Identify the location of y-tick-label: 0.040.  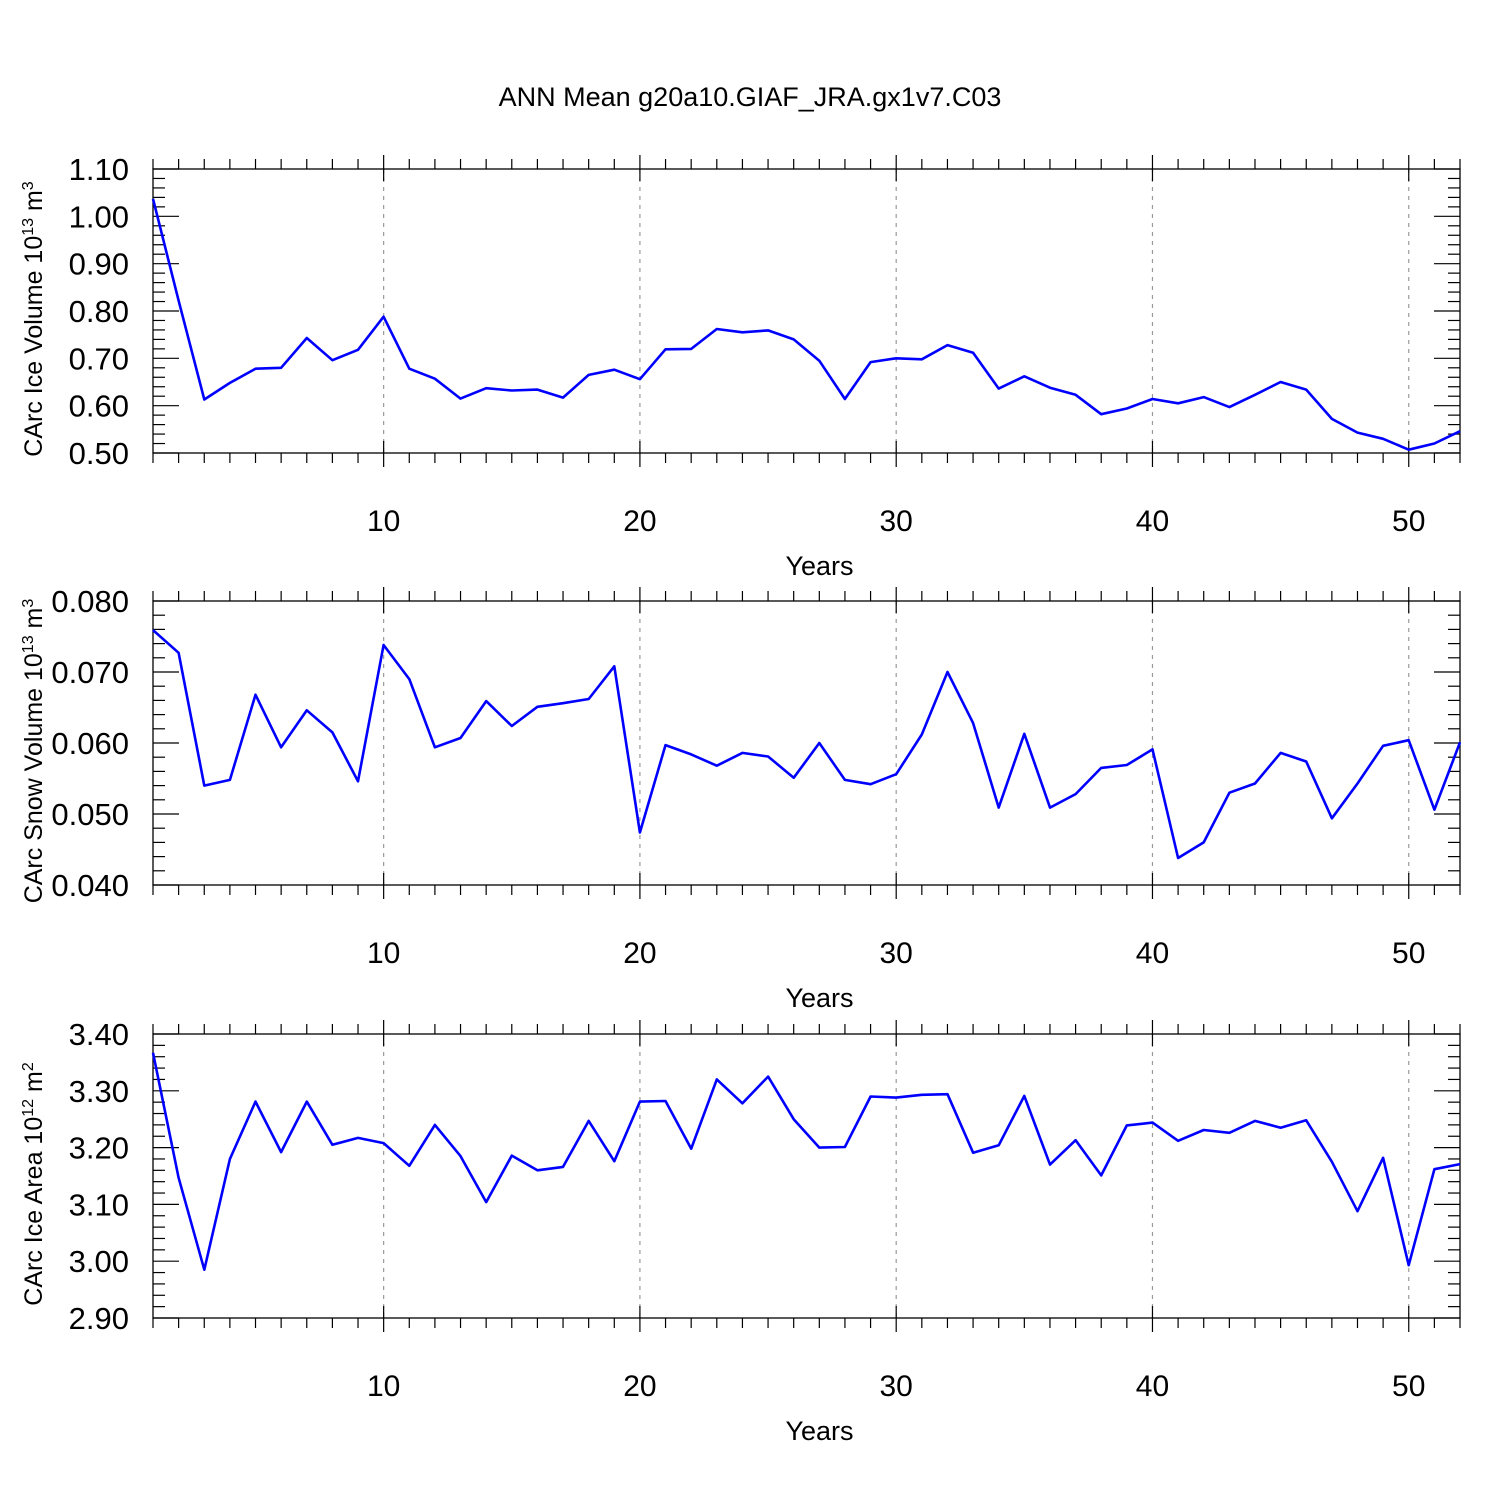
(90, 885).